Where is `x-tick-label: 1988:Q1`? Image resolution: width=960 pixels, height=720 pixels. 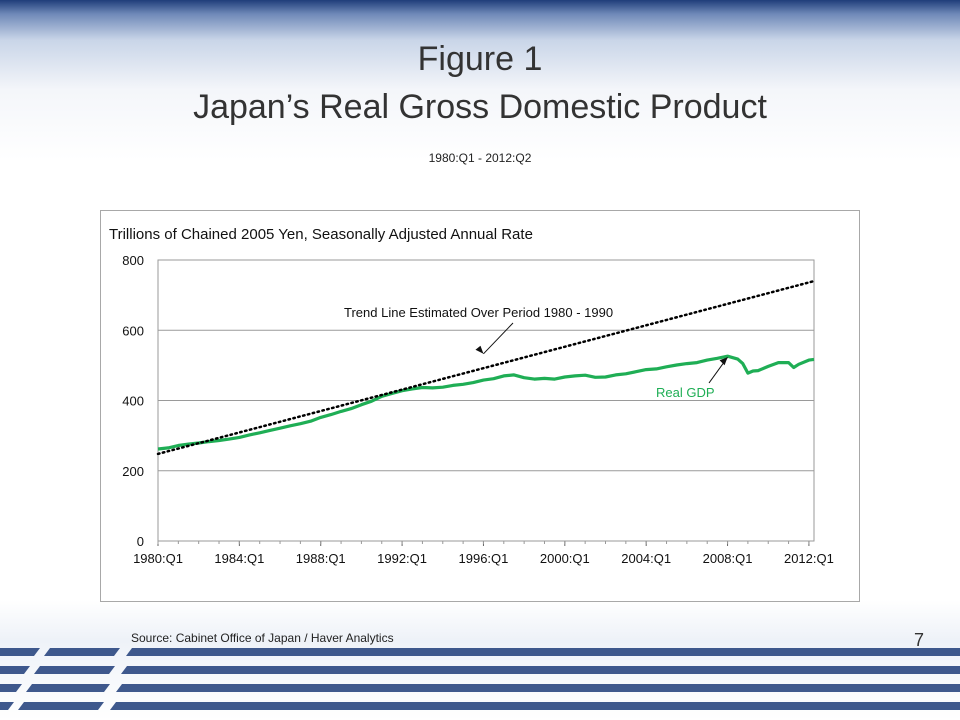 x-tick-label: 1988:Q1 is located at coordinates (321, 558).